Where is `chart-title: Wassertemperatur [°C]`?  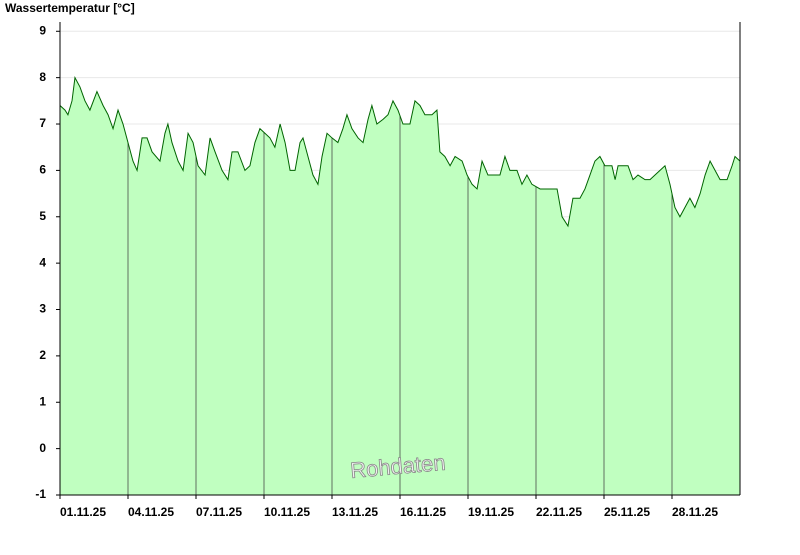 chart-title: Wassertemperatur [°C] is located at coordinates (70, 8).